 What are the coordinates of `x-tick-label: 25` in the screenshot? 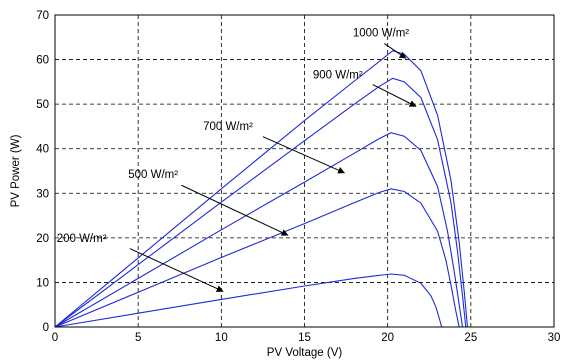 It's located at (470, 338).